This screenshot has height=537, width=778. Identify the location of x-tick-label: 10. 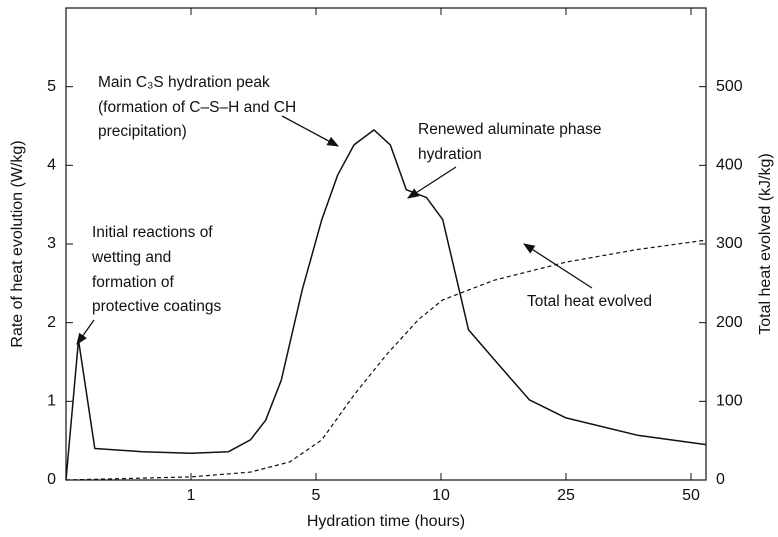
(441, 495).